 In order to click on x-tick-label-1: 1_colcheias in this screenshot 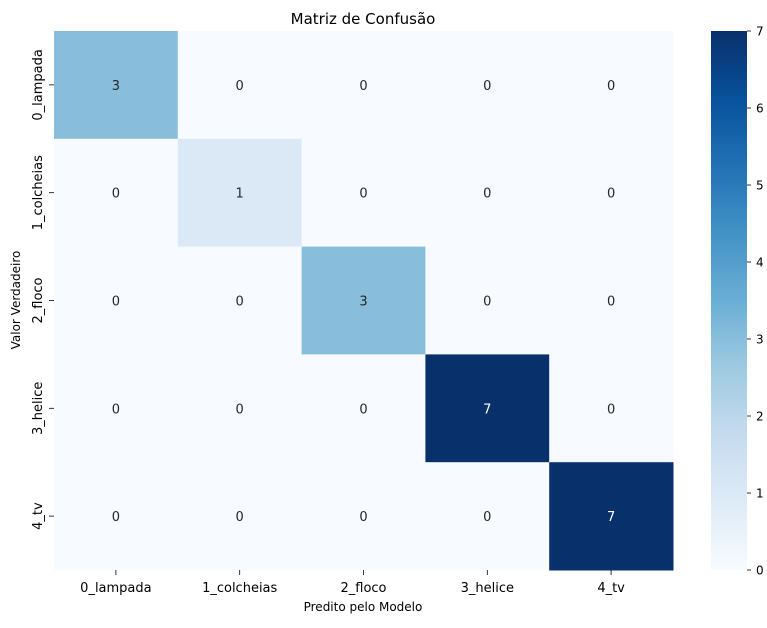, I will do `click(239, 588)`.